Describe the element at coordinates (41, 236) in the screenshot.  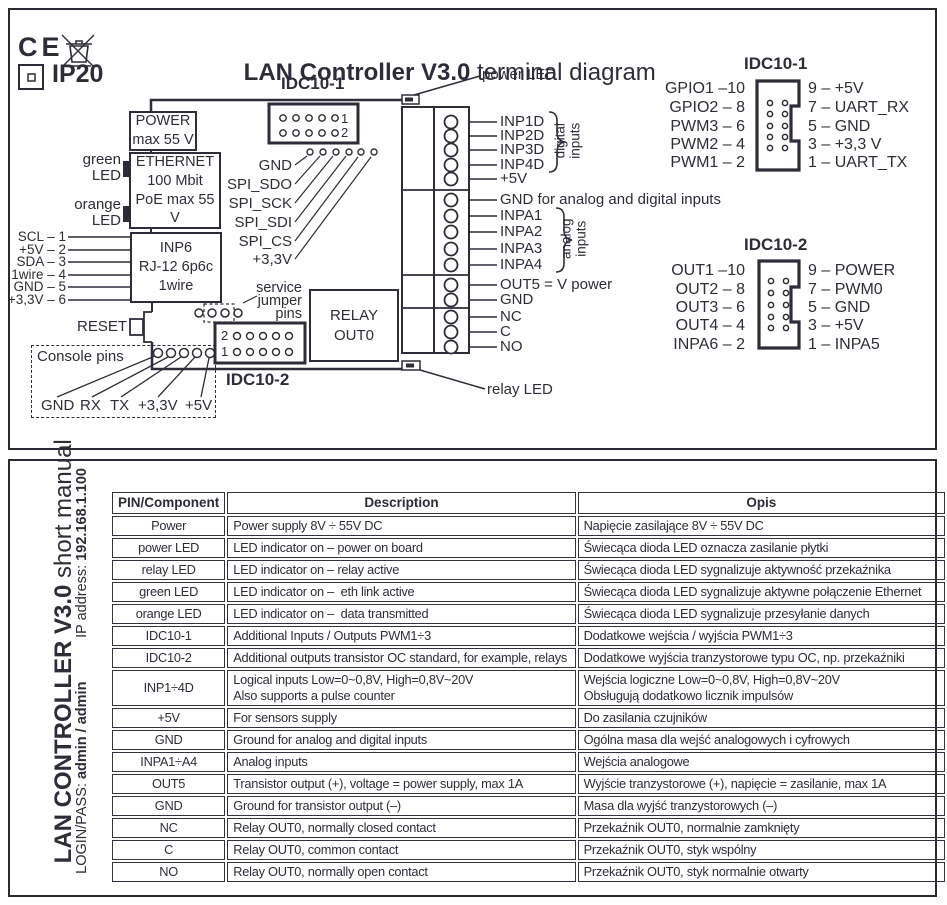
I see `rj12-pin-scl: SCL – 1` at that location.